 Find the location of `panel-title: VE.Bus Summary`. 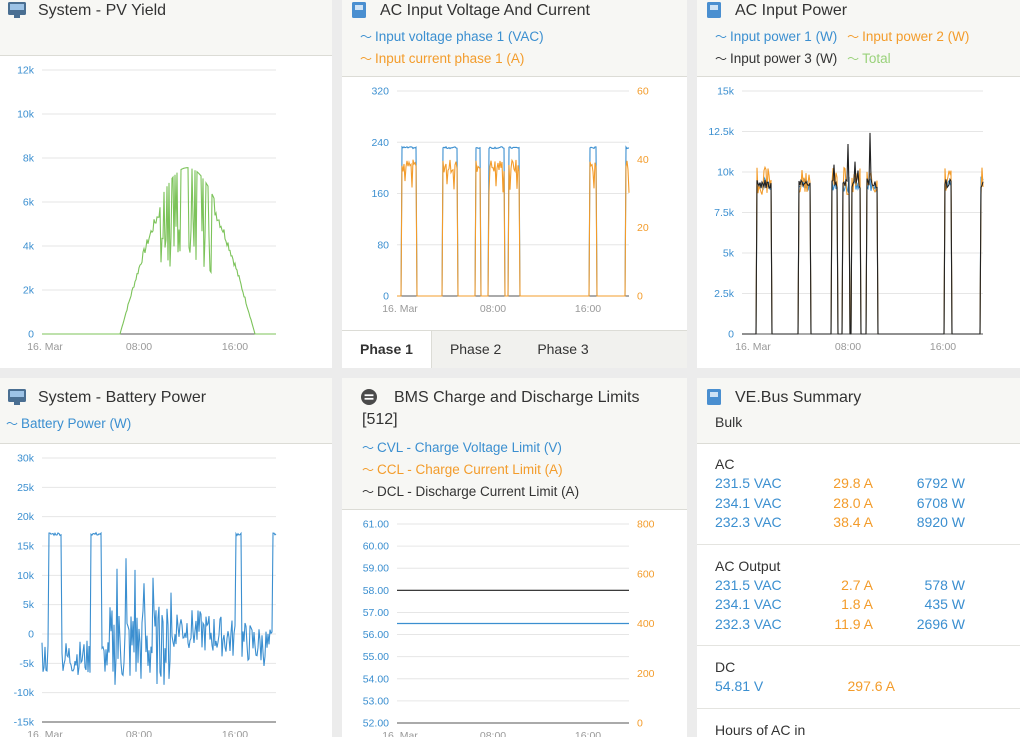

panel-title: VE.Bus Summary is located at coordinates (798, 397).